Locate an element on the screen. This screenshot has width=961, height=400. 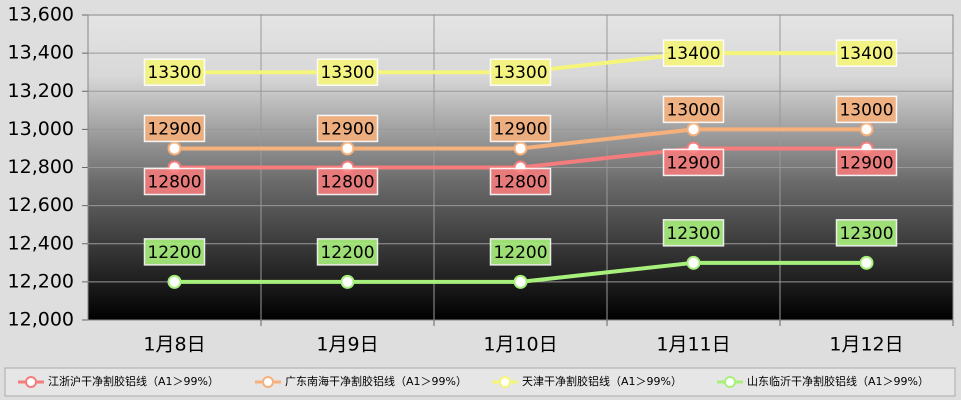
y-tick-label: 13,600 is located at coordinates (41, 15).